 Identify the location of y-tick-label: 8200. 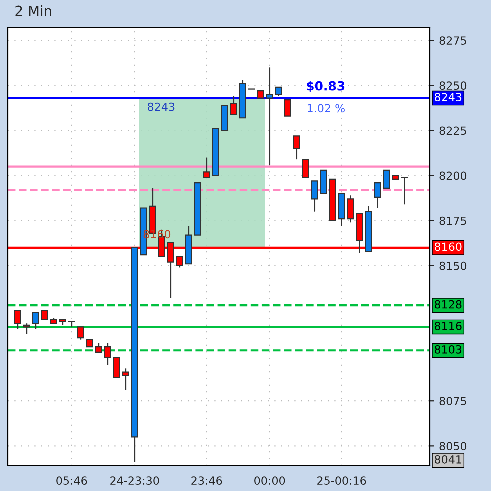
(453, 176).